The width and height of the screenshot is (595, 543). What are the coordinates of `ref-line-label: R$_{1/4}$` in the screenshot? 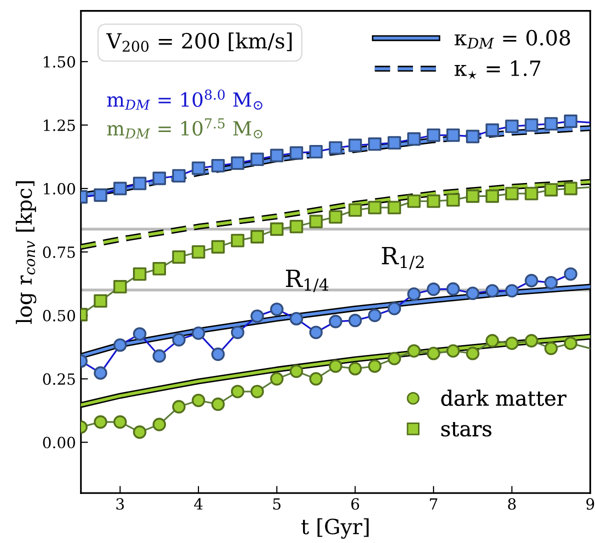 It's located at (307, 281).